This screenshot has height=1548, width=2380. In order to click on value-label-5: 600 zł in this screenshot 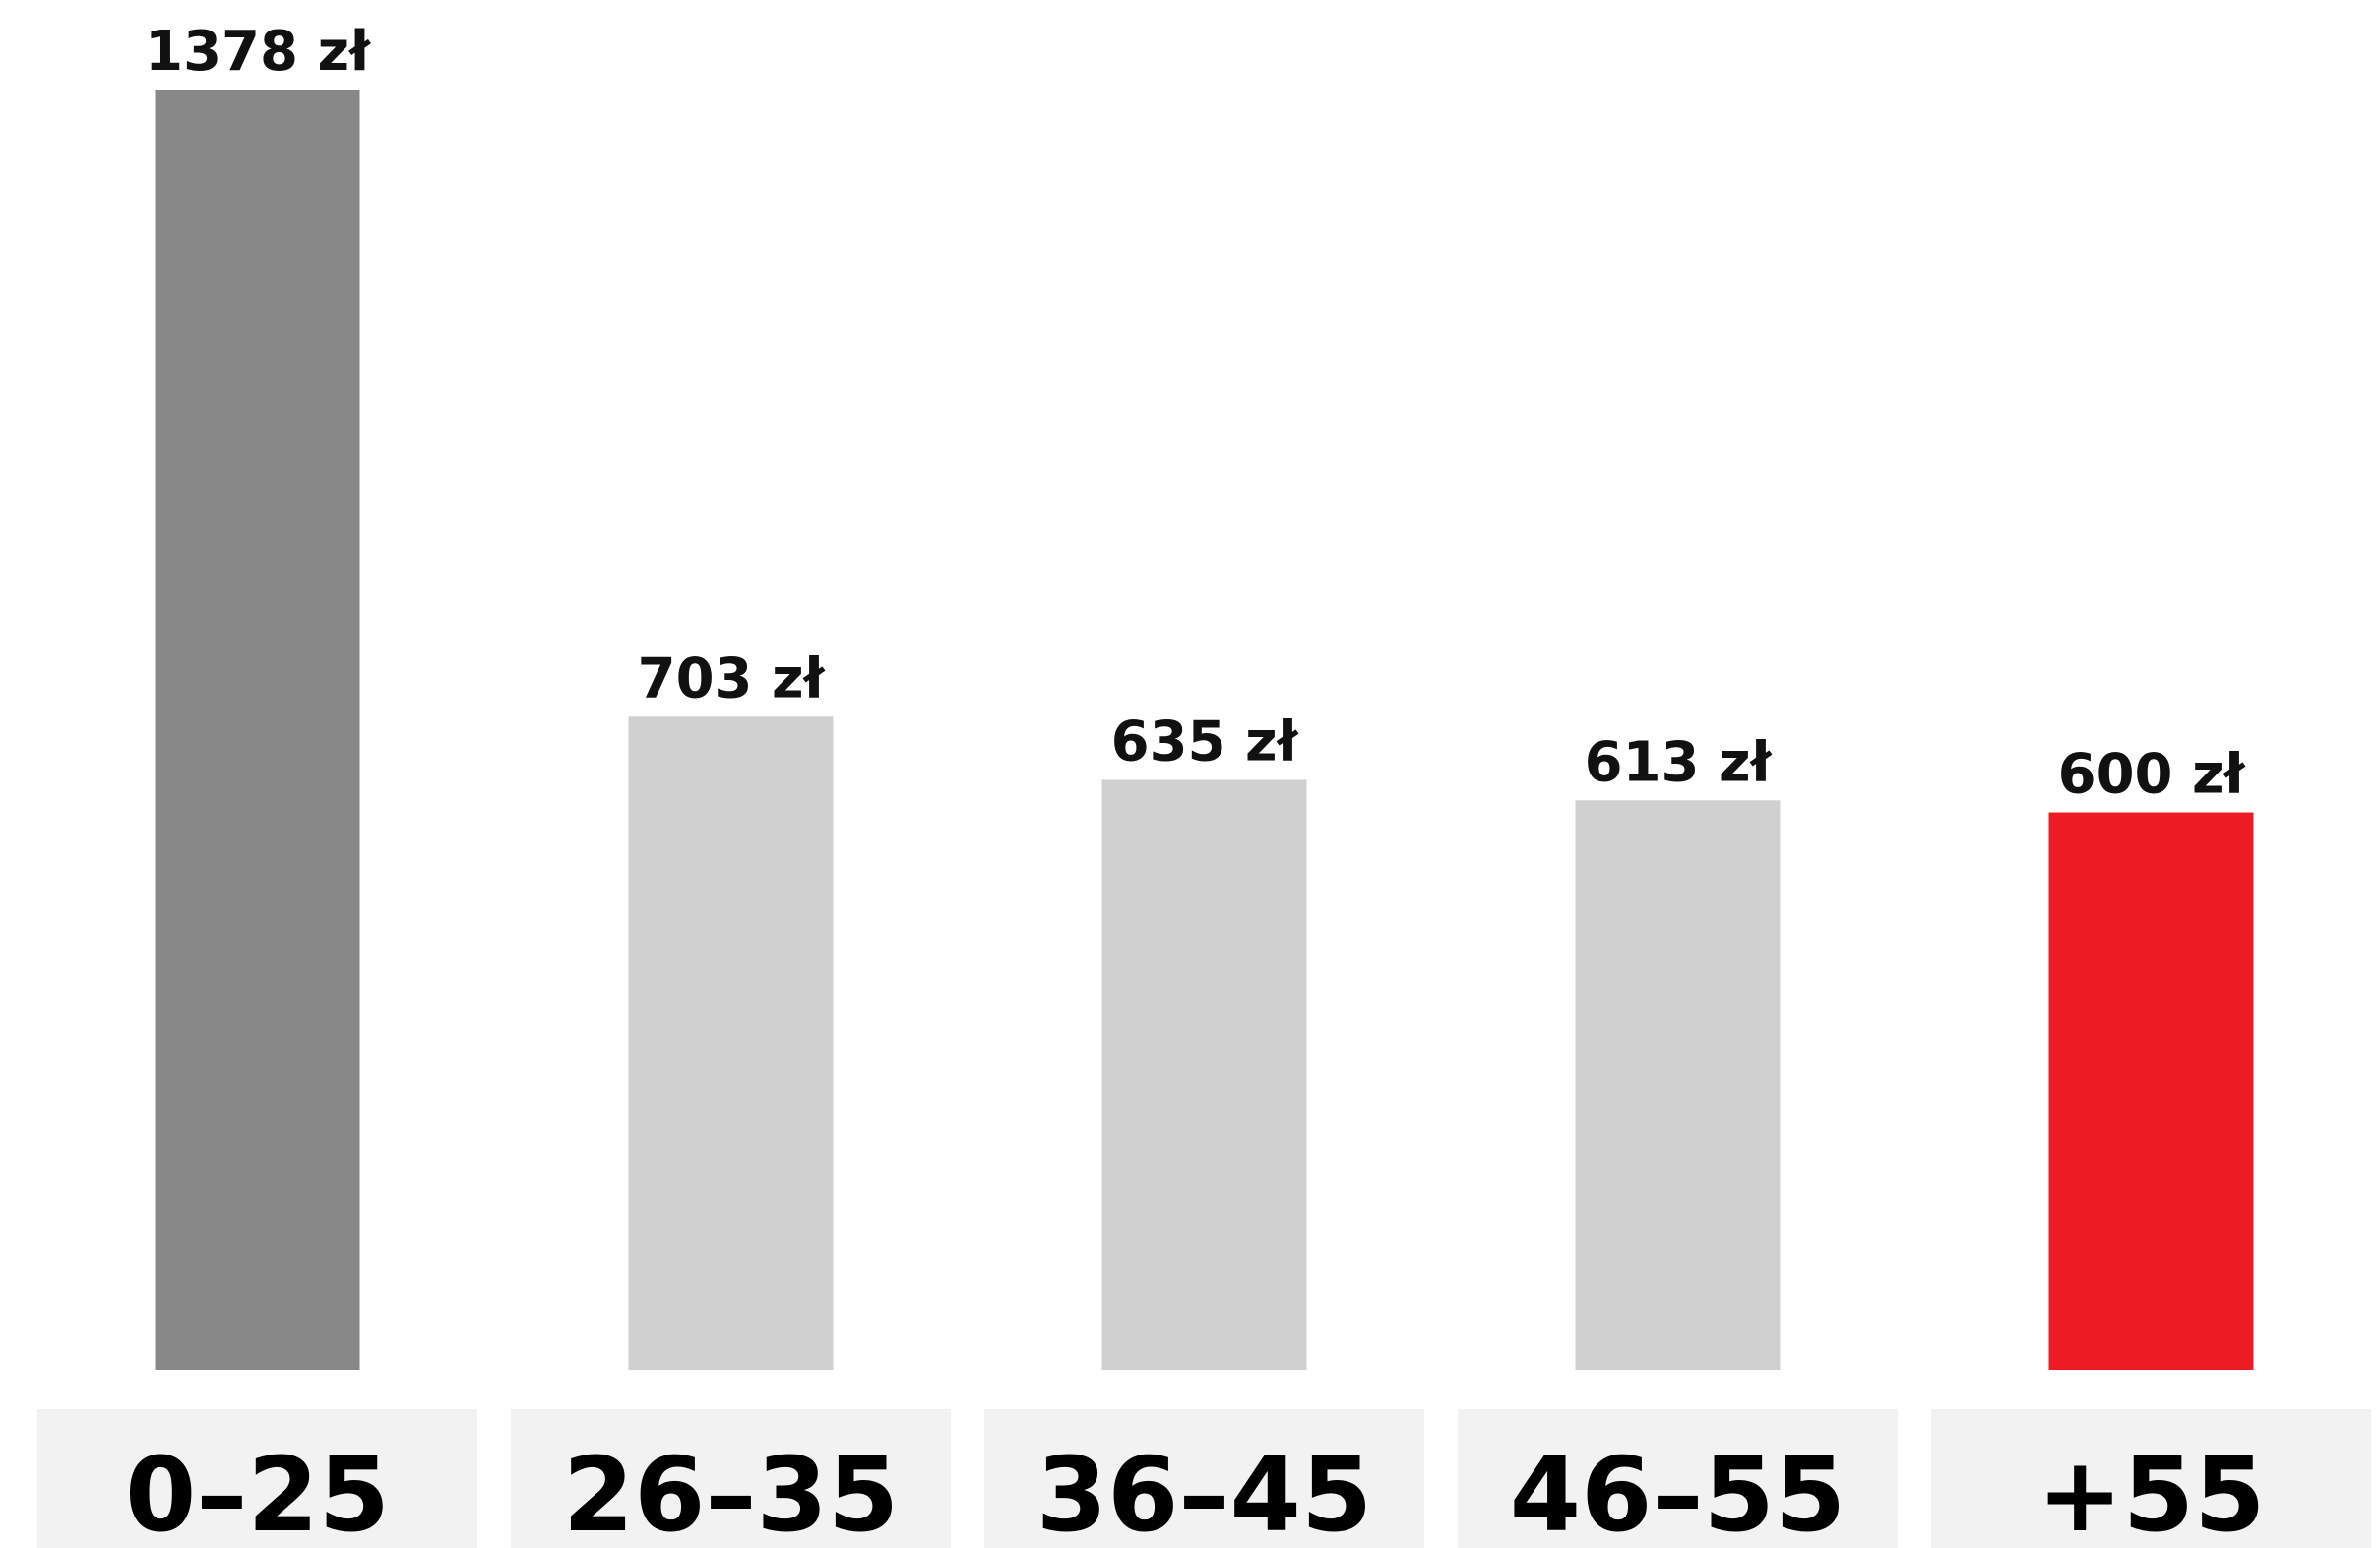, I will do `click(2152, 775)`.